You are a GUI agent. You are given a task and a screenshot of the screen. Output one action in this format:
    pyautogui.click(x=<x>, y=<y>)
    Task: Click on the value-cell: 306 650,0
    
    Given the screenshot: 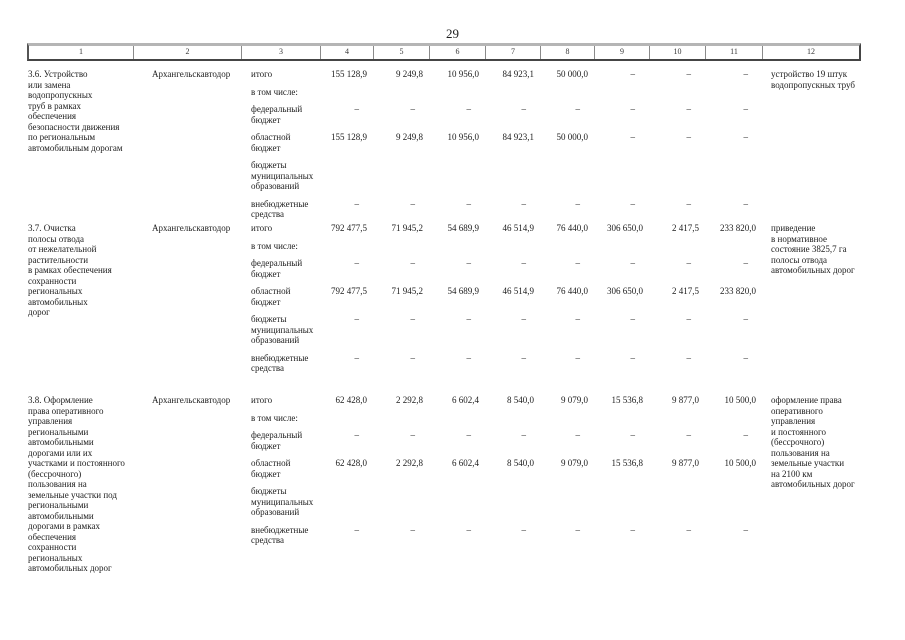 What is the action you would take?
    pyautogui.click(x=625, y=291)
    